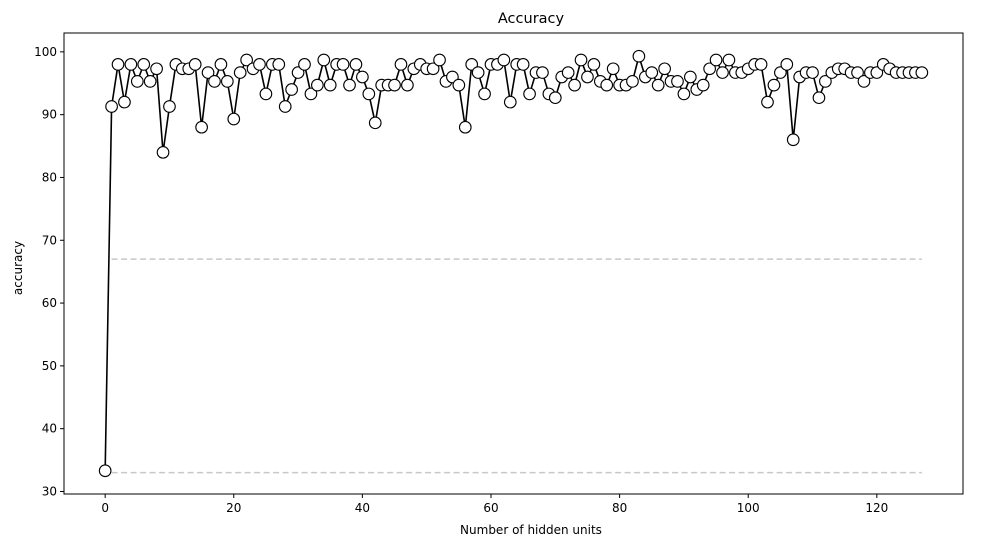 This screenshot has height=547, width=1005. What do you see at coordinates (49, 240) in the screenshot?
I see `y-tick-label-70: 70` at bounding box center [49, 240].